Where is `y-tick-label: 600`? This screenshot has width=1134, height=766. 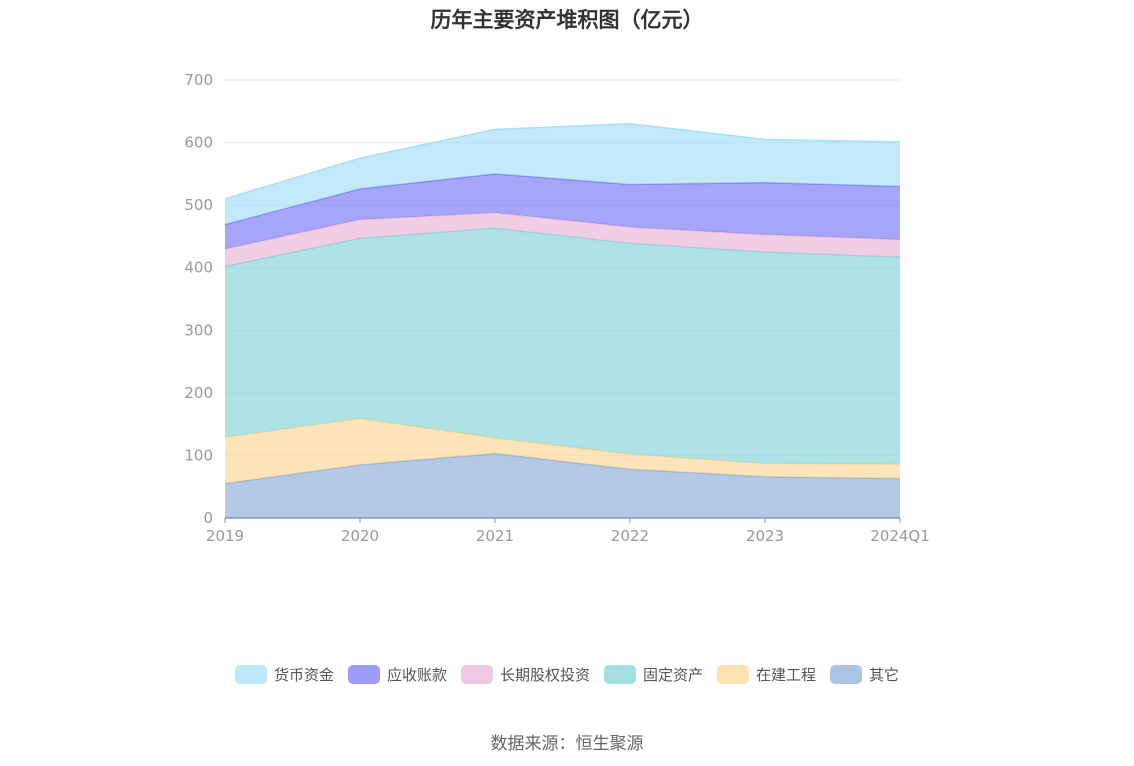 y-tick-label: 600 is located at coordinates (198, 143).